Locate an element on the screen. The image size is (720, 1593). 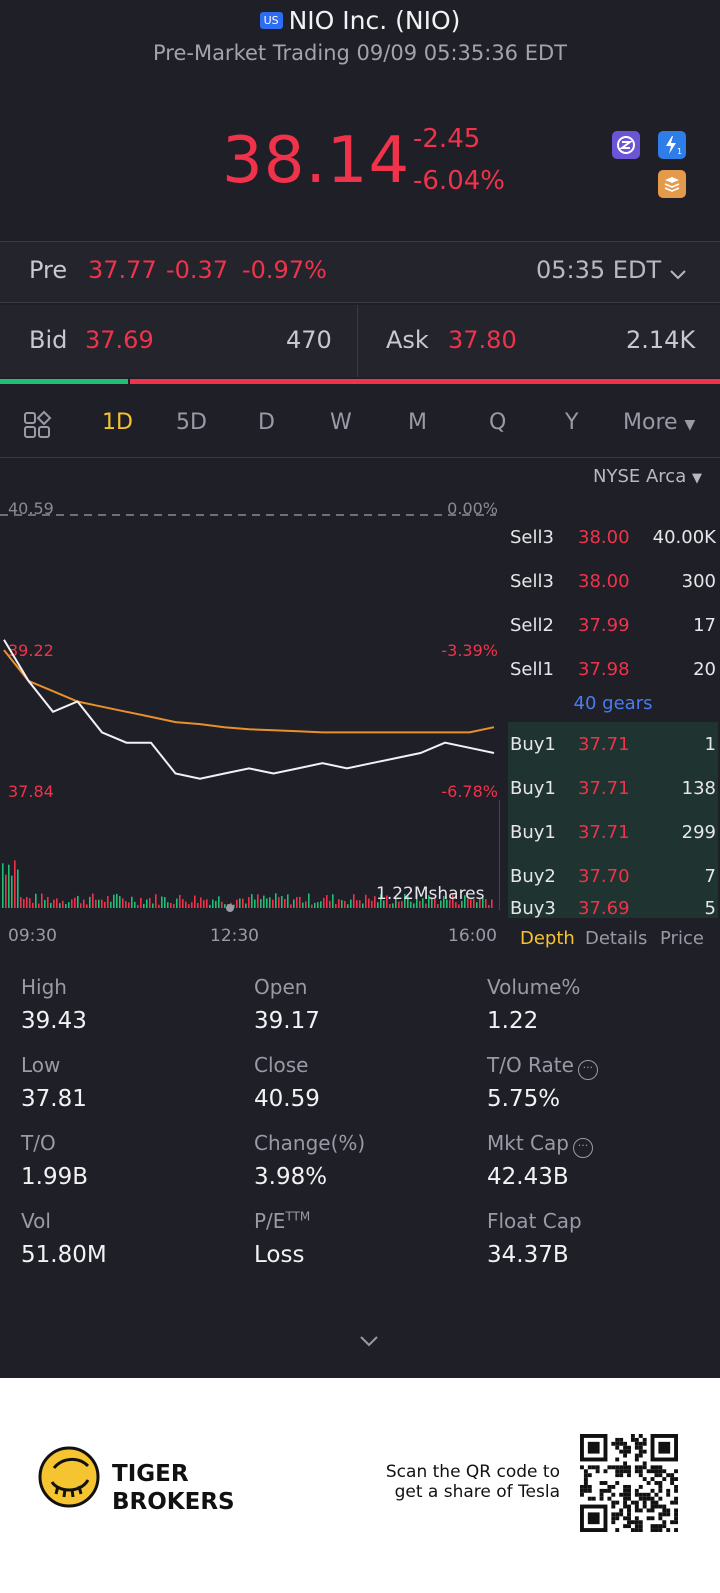
price-line is located at coordinates (249, 709).